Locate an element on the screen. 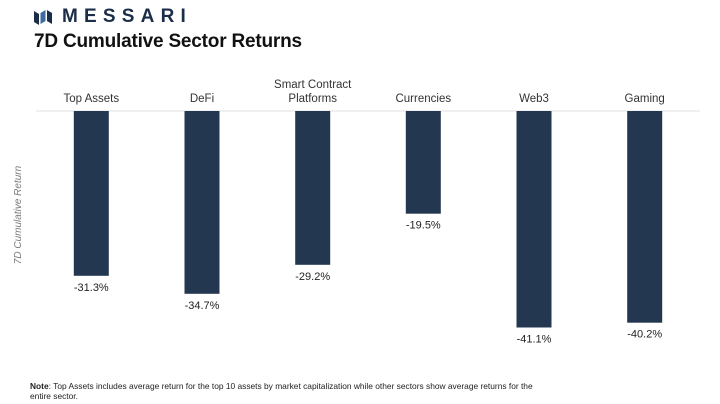 This screenshot has height=404, width=720. category-tick-label: Top Assets is located at coordinates (91, 99).